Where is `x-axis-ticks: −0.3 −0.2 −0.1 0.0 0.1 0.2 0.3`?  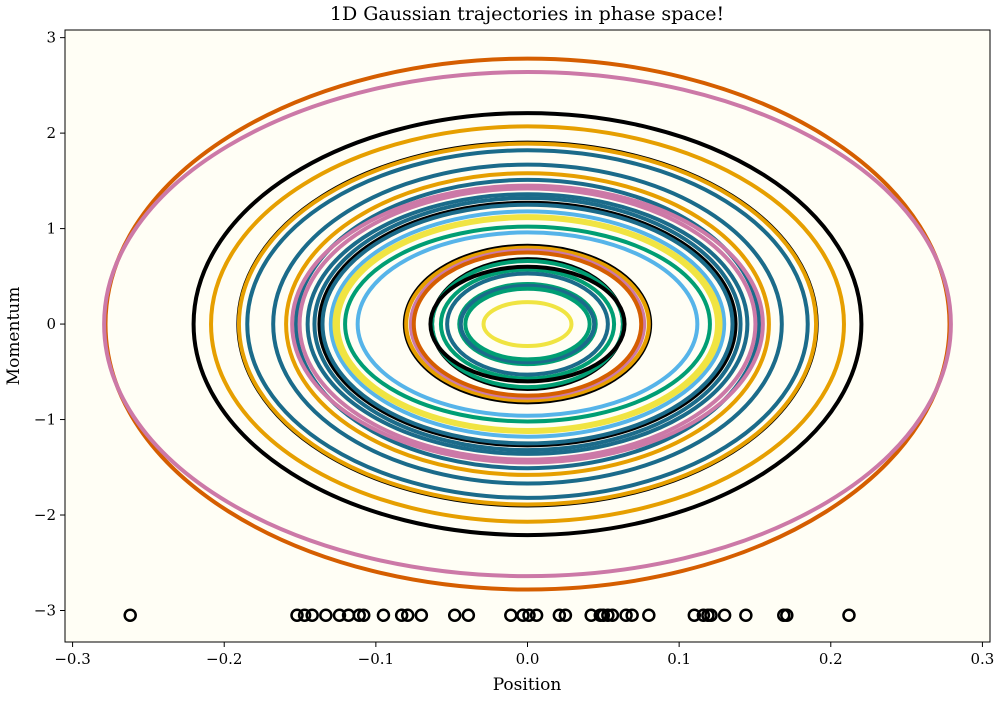
x-axis-ticks: −0.3 −0.2 −0.1 0.0 0.1 0.2 0.3 is located at coordinates (524, 655).